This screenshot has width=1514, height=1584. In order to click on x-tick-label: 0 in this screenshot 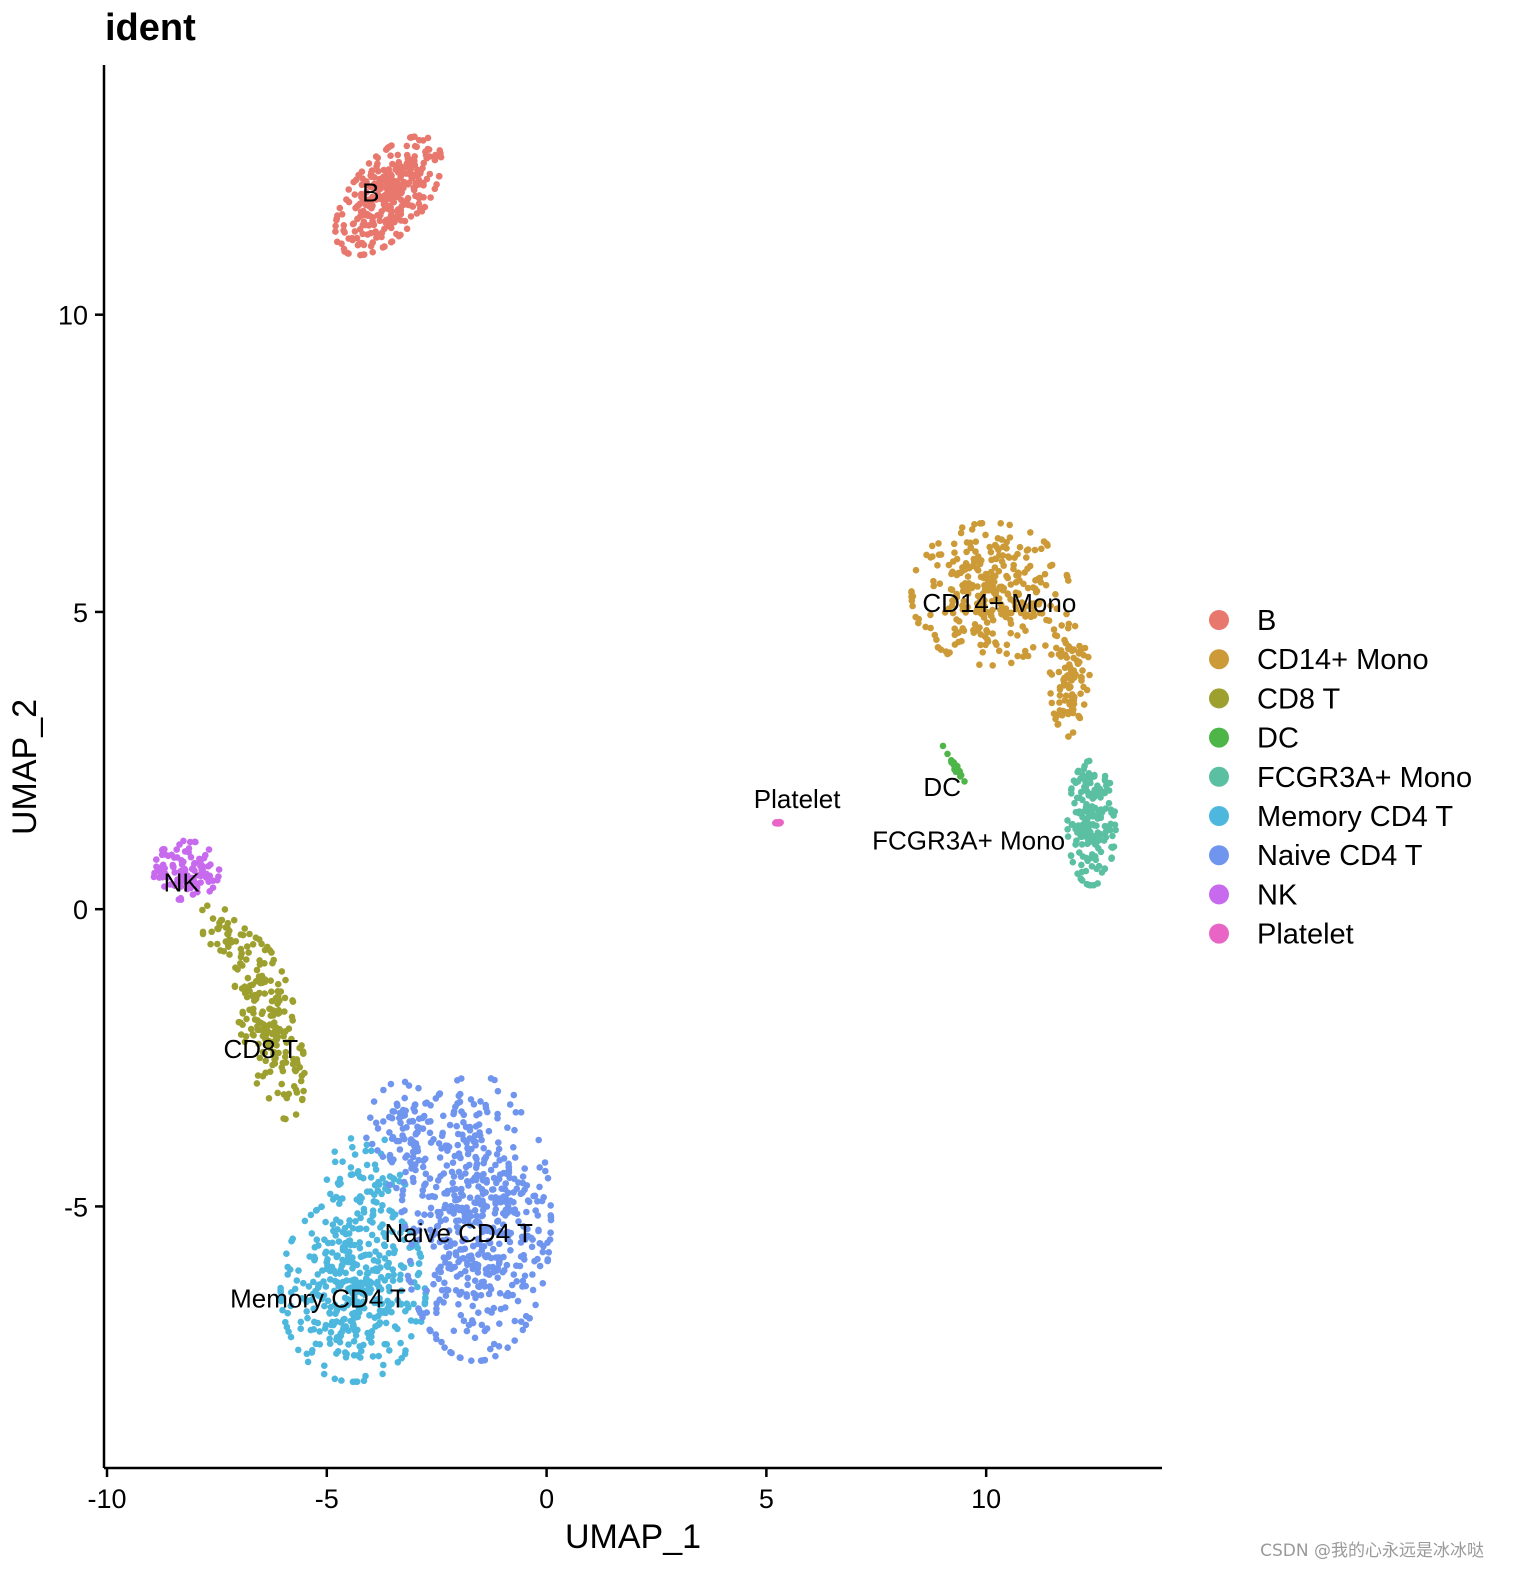, I will do `click(546, 1499)`.